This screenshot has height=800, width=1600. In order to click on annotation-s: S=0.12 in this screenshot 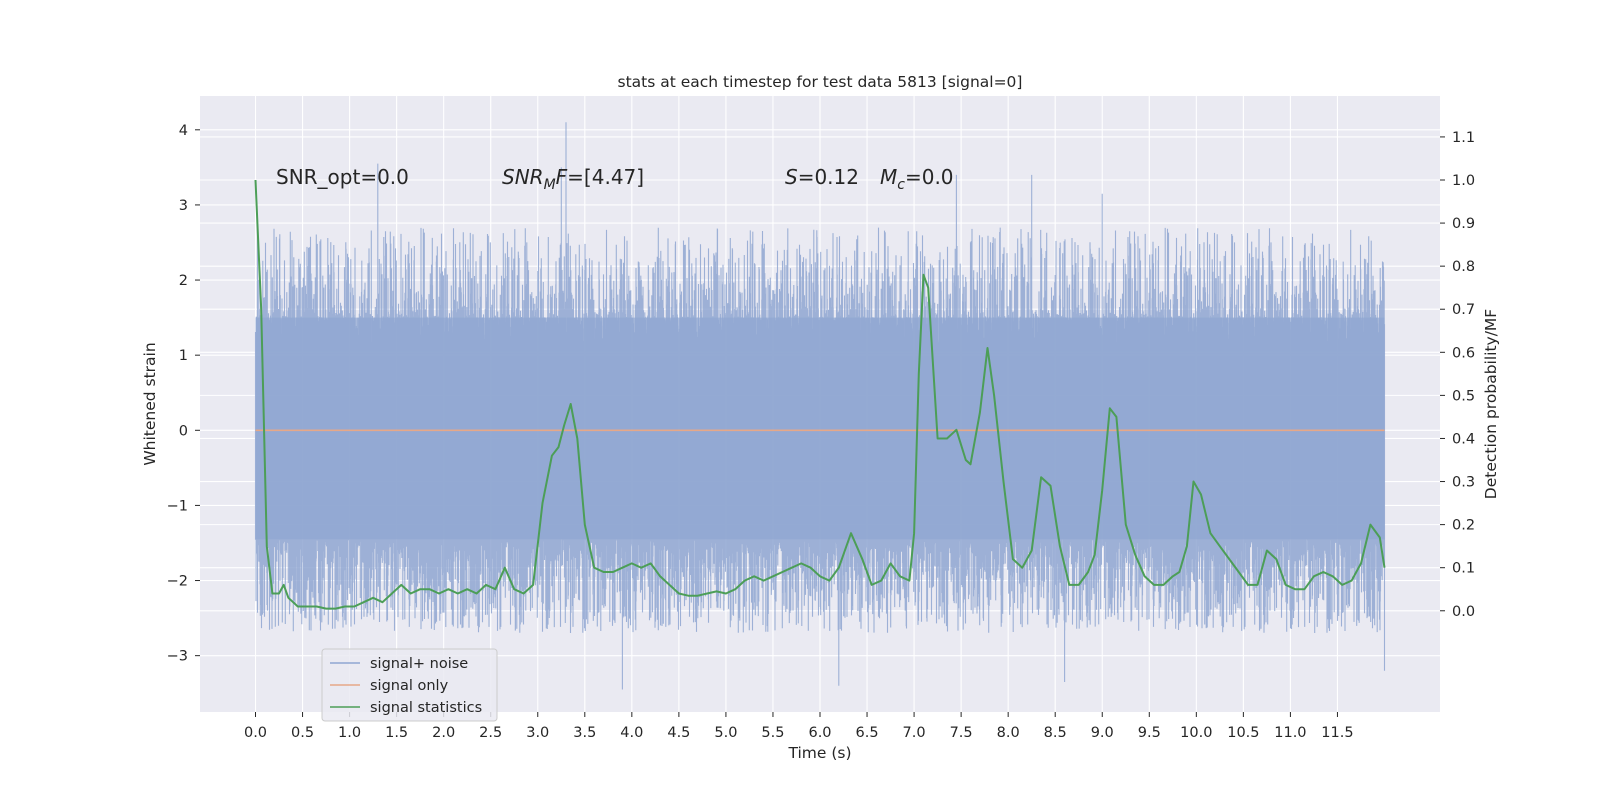, I will do `click(822, 177)`.